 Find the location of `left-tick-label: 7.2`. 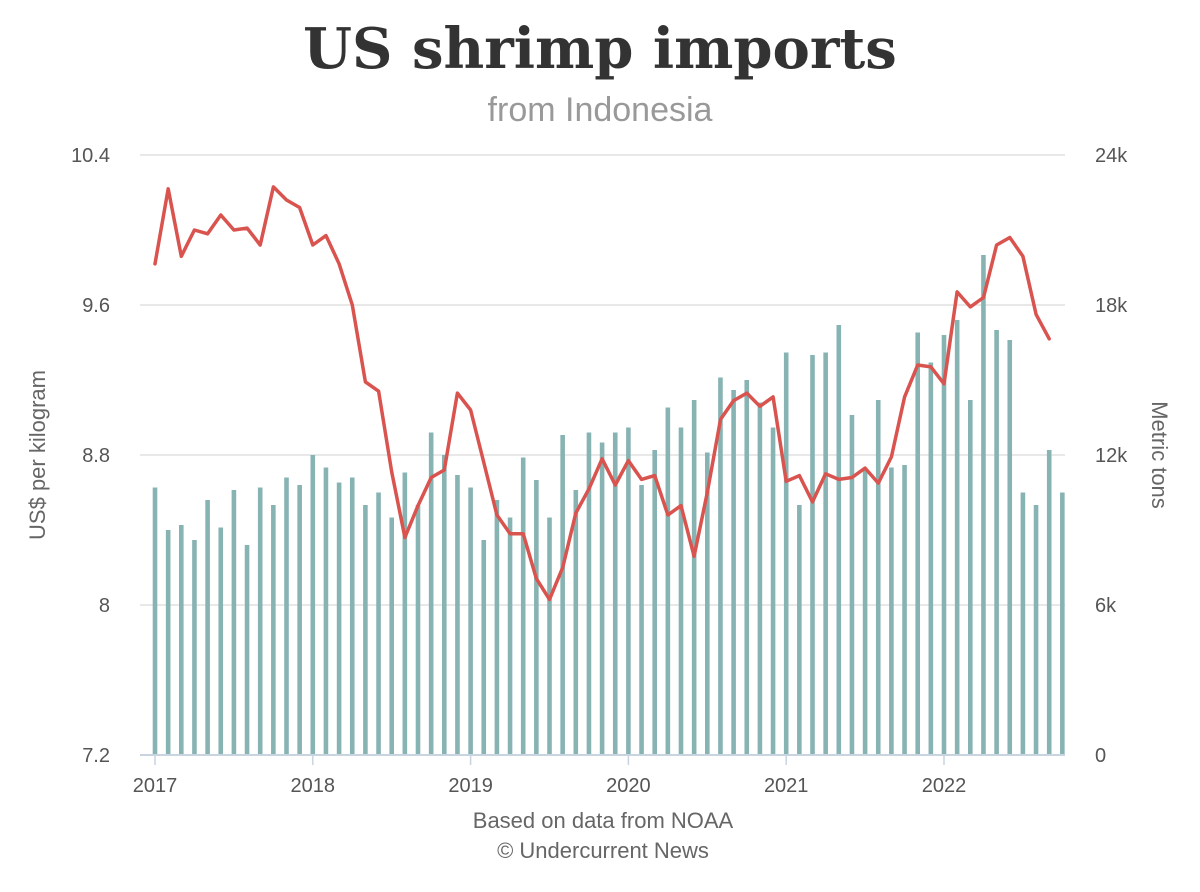

left-tick-label: 7.2 is located at coordinates (96, 756).